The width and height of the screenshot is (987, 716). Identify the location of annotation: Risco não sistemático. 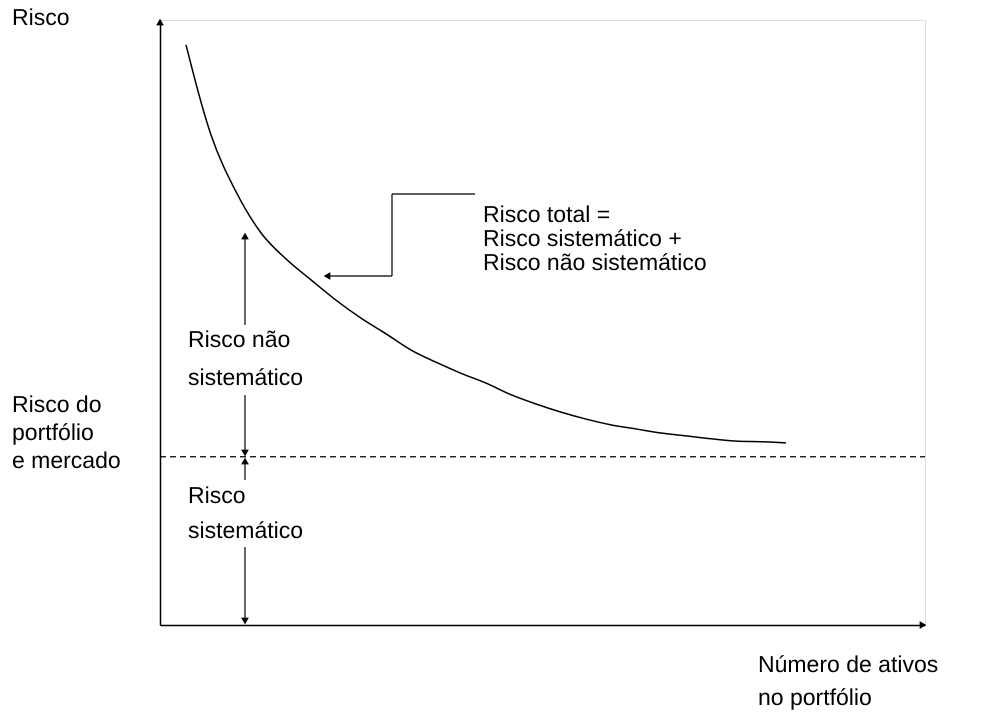
(246, 358).